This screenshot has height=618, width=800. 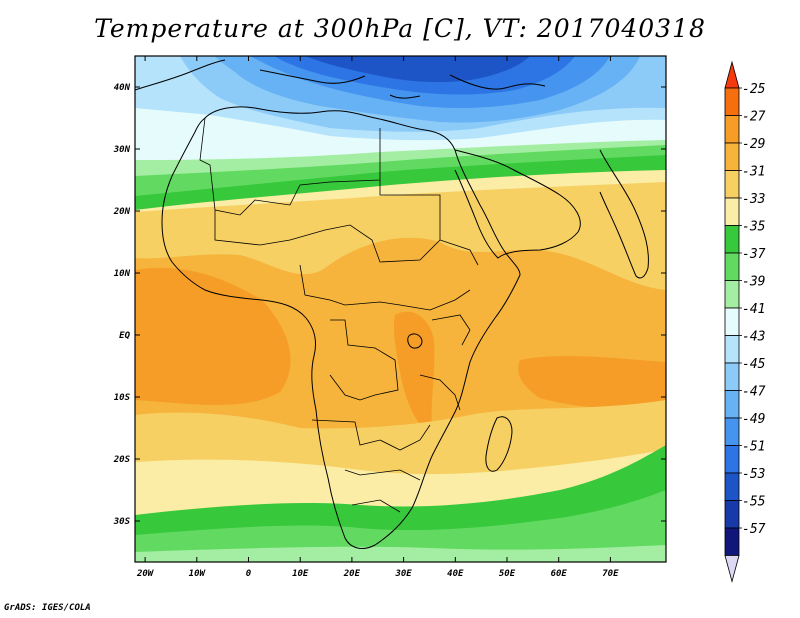 I want to click on europe-coastline, so click(x=340, y=79).